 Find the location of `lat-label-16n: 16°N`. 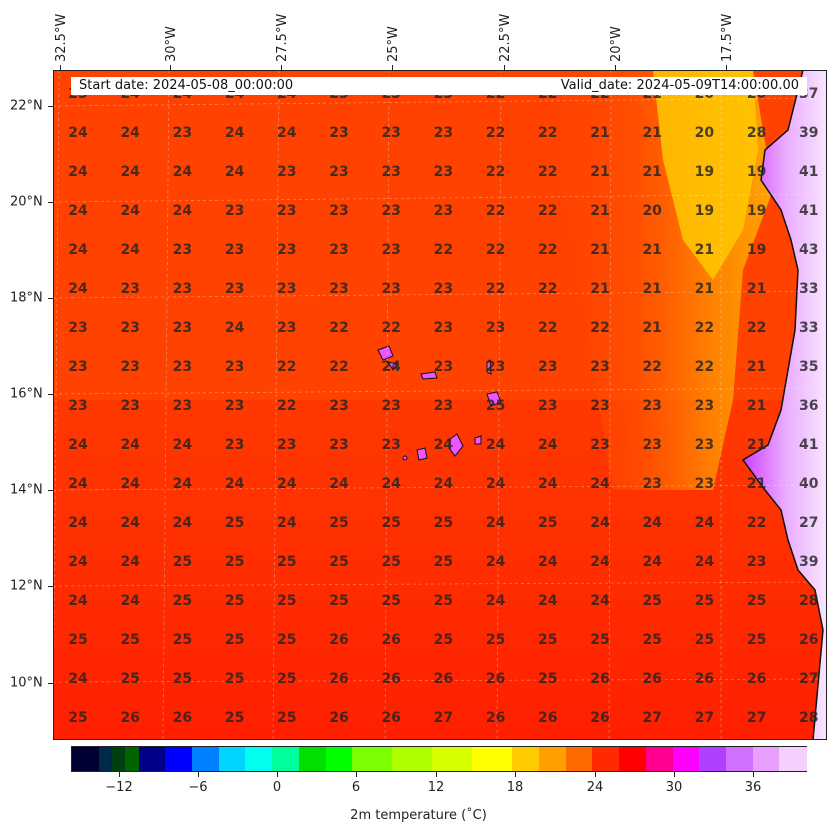

lat-label-16n: 16°N is located at coordinates (26, 394).